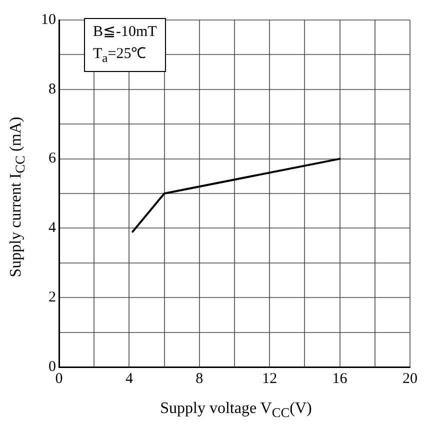  I want to click on y-tick-label: 0, so click(52, 366).